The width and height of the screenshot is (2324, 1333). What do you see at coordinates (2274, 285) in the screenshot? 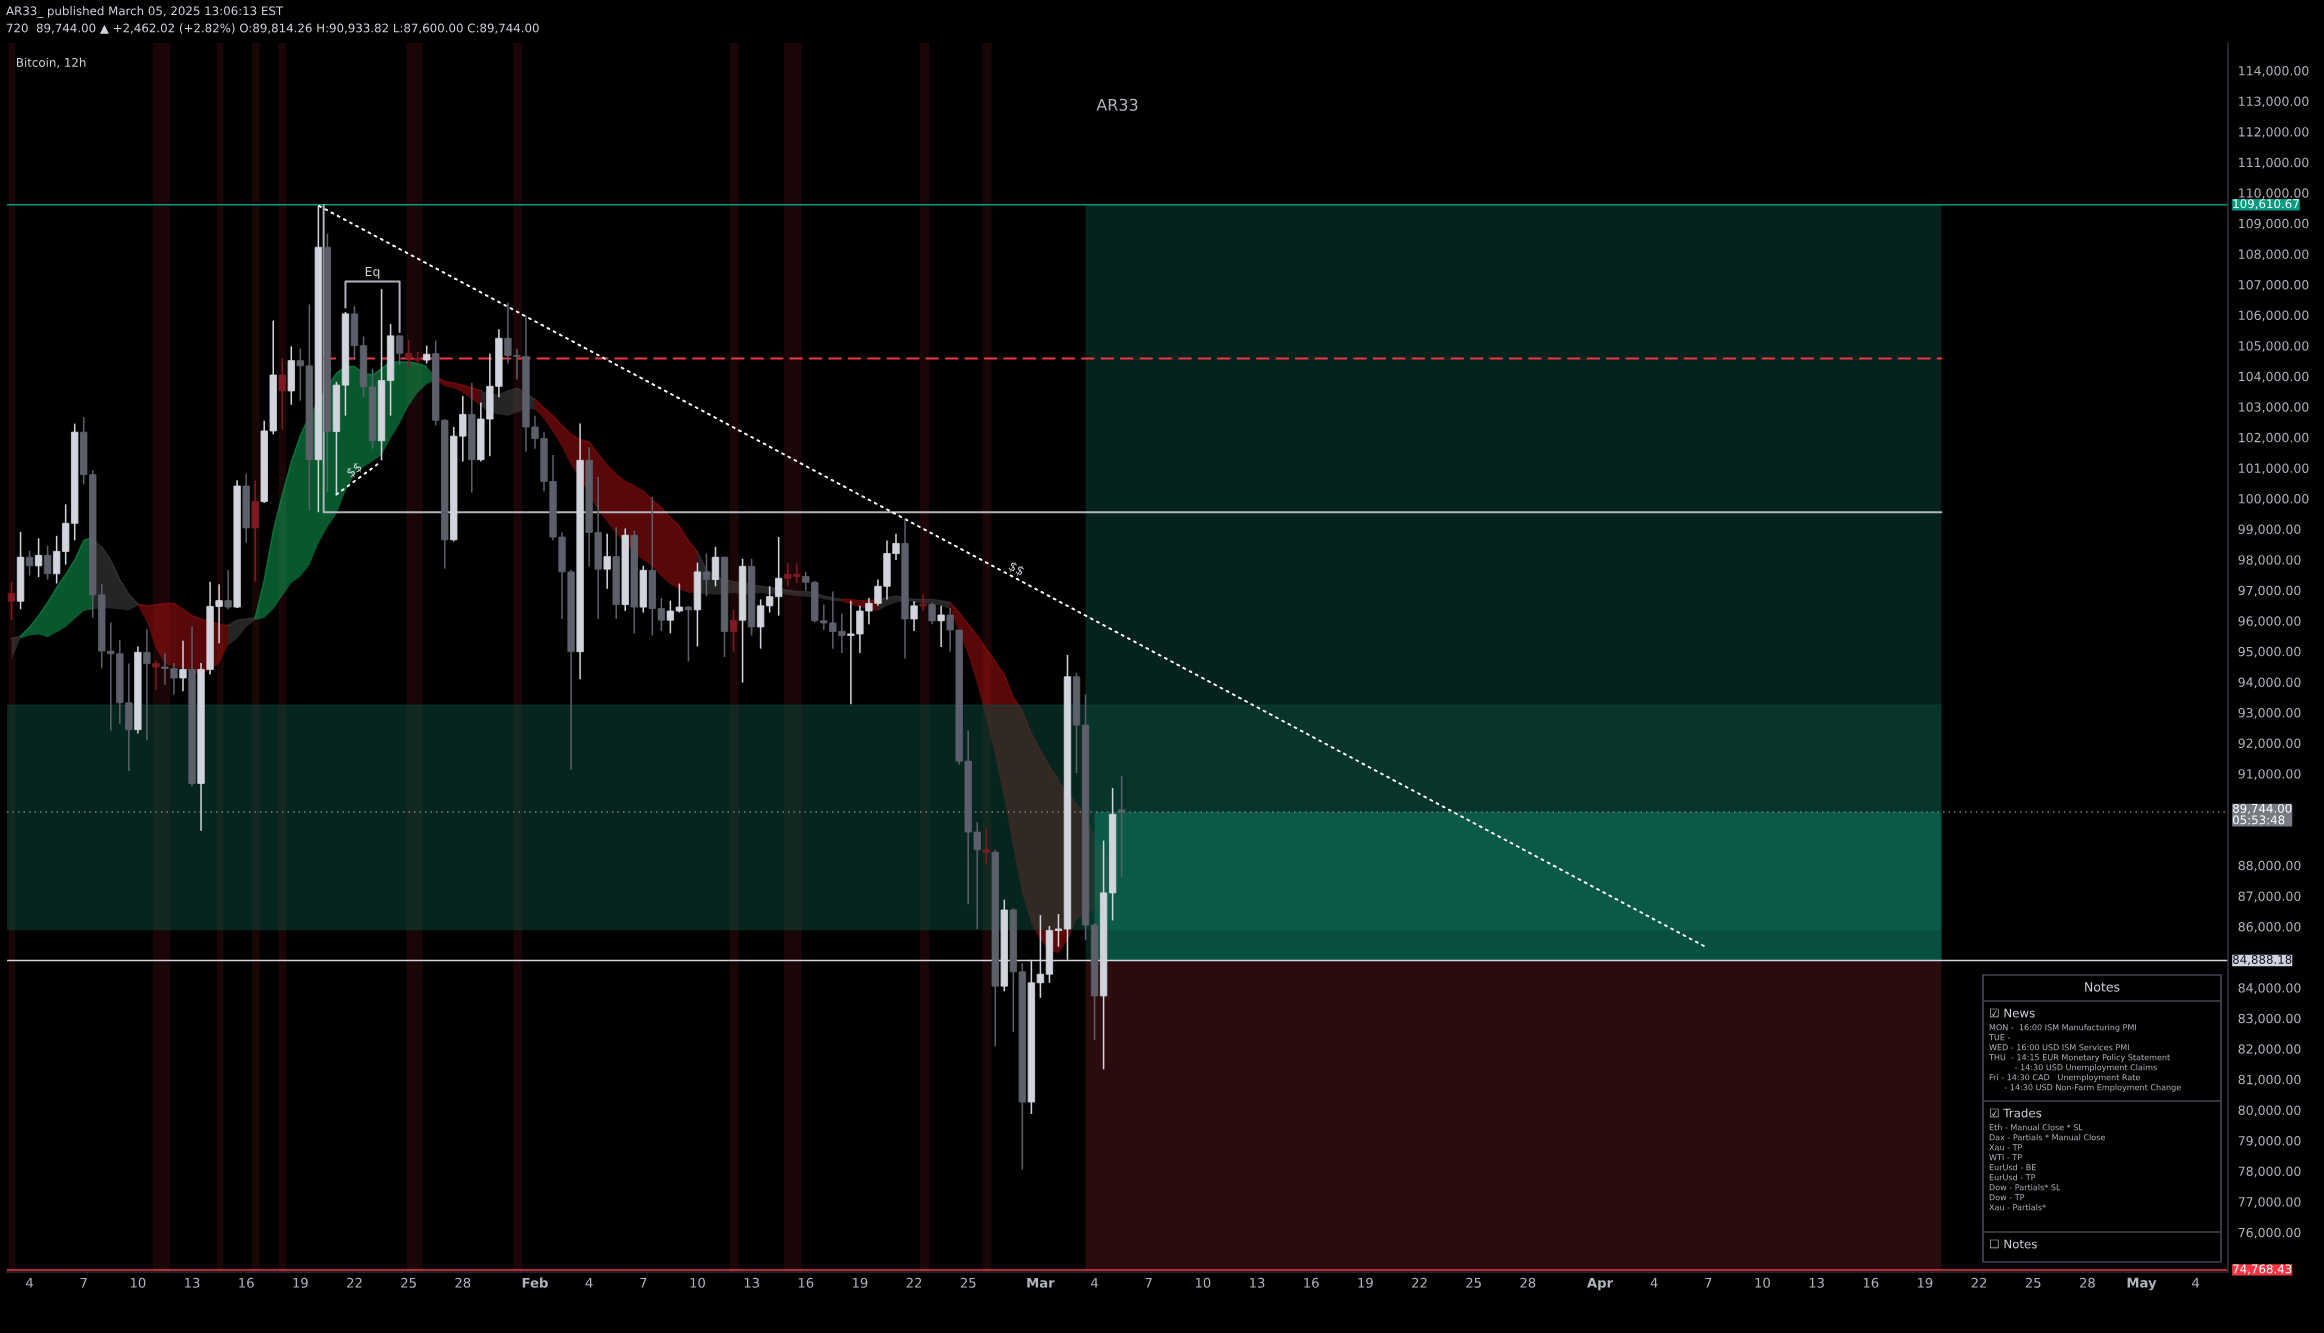
I see `y-tick-label: 107,000.00` at bounding box center [2274, 285].